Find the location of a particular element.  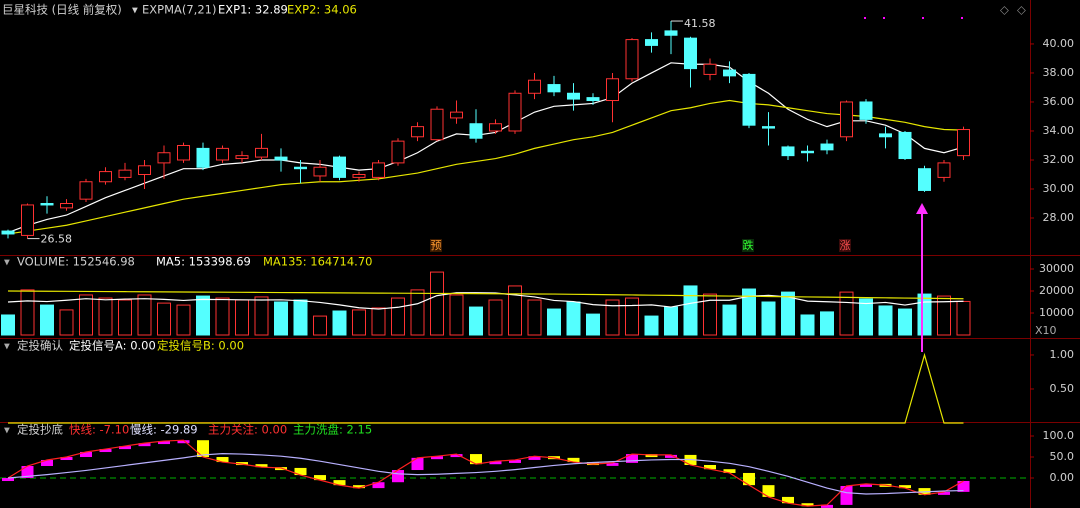

y-tick-label: 28.00 is located at coordinates (1059, 217).